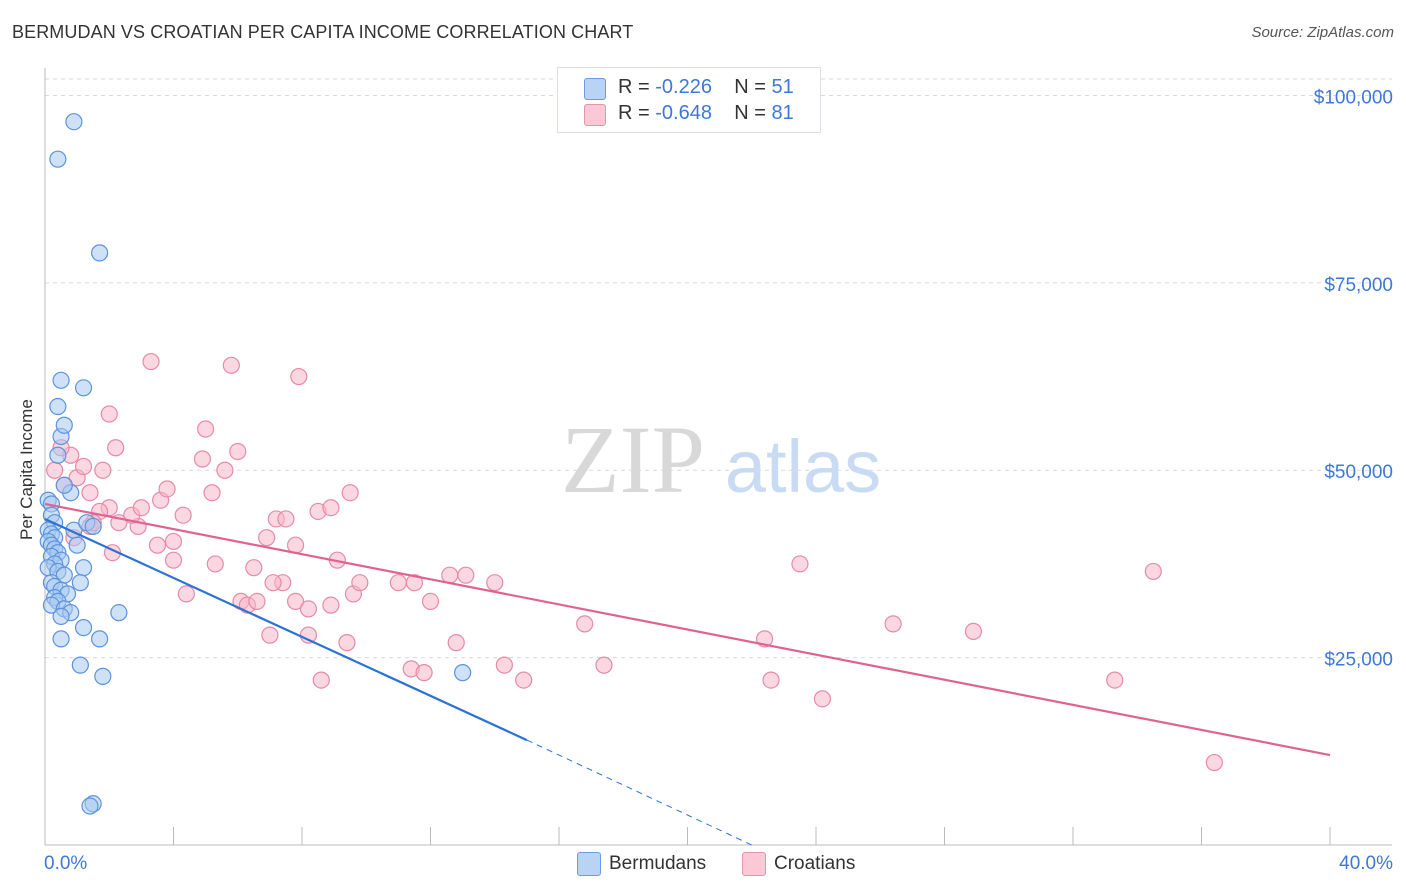 The width and height of the screenshot is (1406, 892). What do you see at coordinates (683, 87) in the screenshot?
I see `legend-r-value: -0.226` at bounding box center [683, 87].